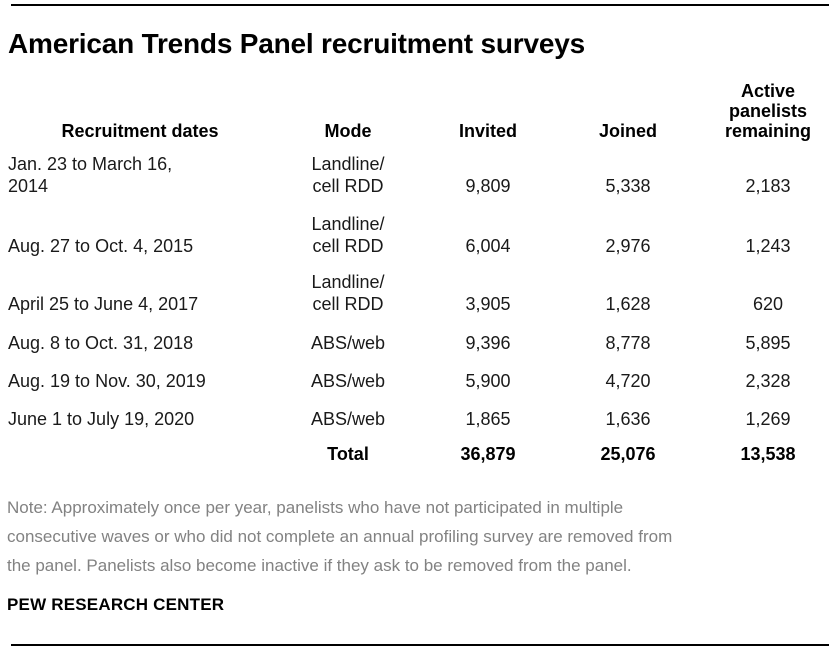  What do you see at coordinates (348, 454) in the screenshot?
I see `total-label: Total` at bounding box center [348, 454].